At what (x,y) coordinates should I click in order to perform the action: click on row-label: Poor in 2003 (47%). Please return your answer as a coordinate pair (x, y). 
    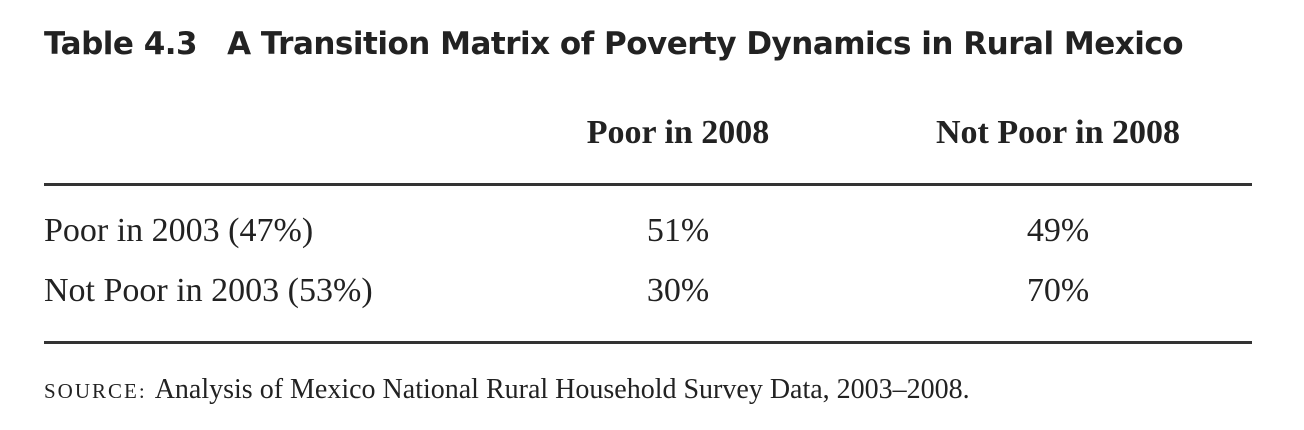
    Looking at the image, I should click on (179, 230).